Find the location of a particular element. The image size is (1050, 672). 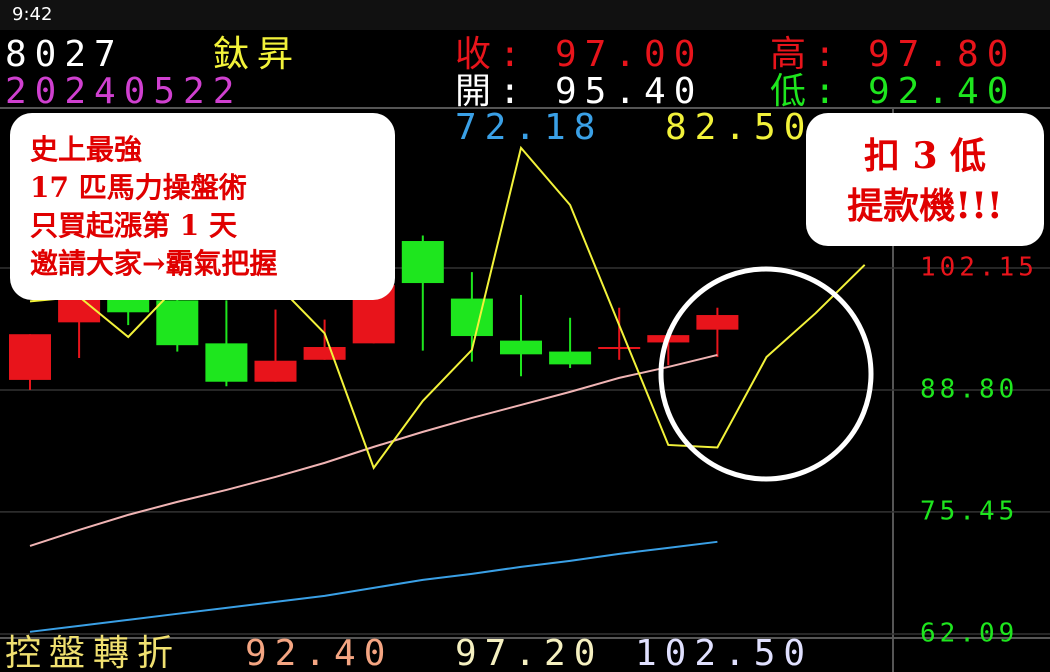

stock-name: 鈦昇 is located at coordinates (257, 54).